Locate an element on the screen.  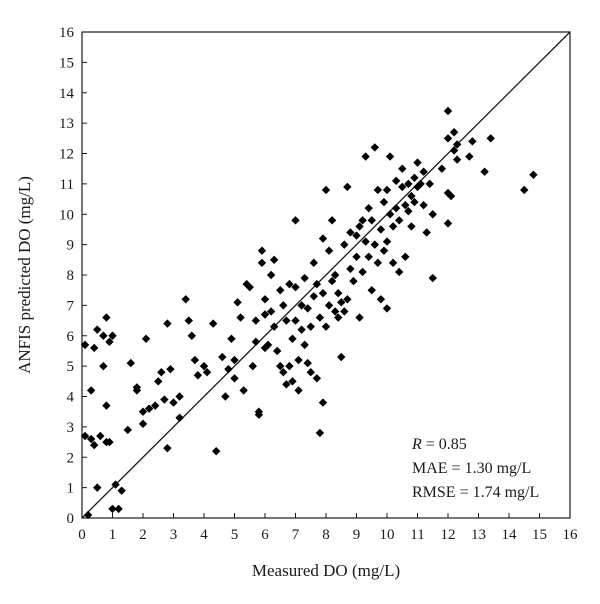
y-tick-label: 6 is located at coordinates (71, 337).